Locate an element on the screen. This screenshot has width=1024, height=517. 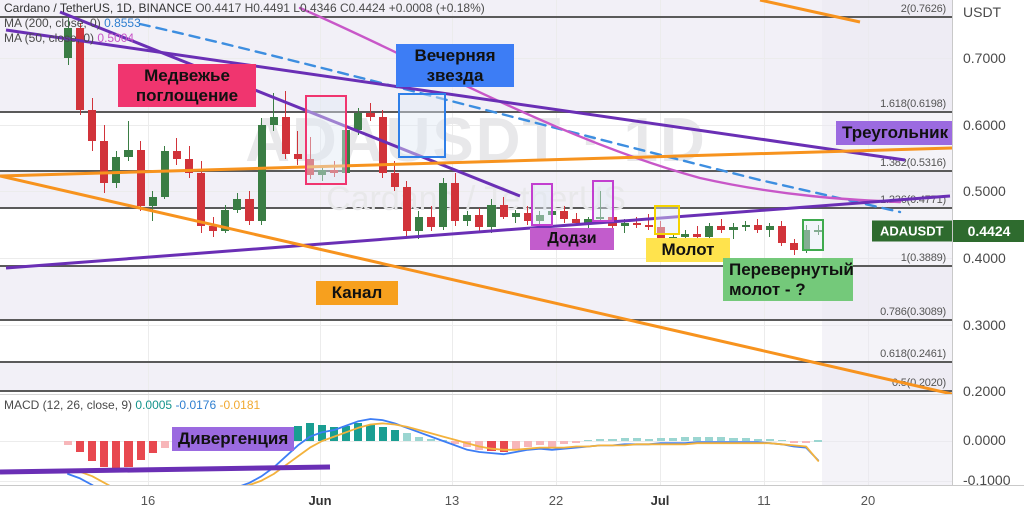
price-axis-tick: 0.6000 is located at coordinates (984, 124).